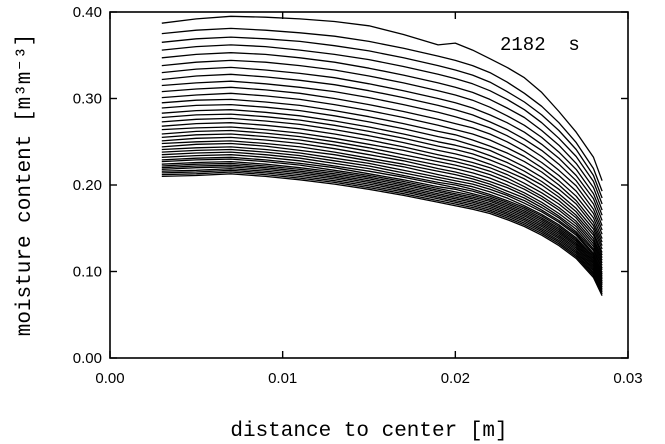 The height and width of the screenshot is (444, 665). I want to click on x-tick-label: 0.03, so click(627, 378).